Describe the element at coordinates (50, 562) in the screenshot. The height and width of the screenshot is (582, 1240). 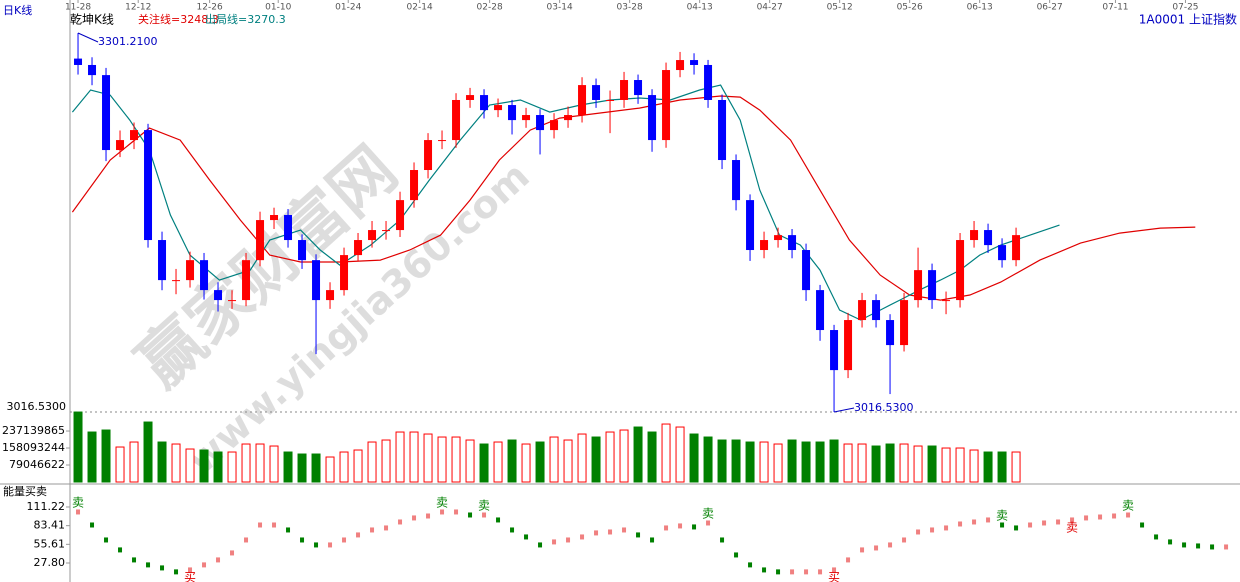
I see `y-tick-label: 27.80` at that location.